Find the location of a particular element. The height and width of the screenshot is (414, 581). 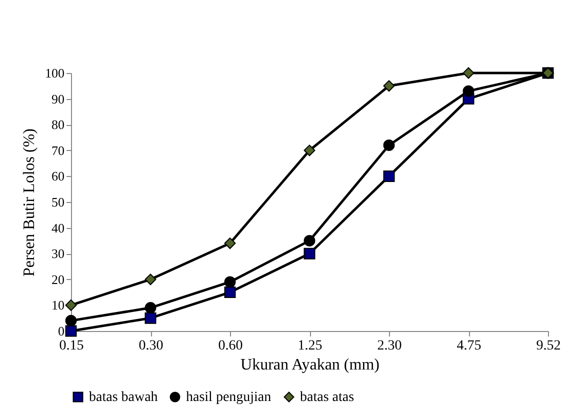

y-tick-label: 0 is located at coordinates (61, 331).